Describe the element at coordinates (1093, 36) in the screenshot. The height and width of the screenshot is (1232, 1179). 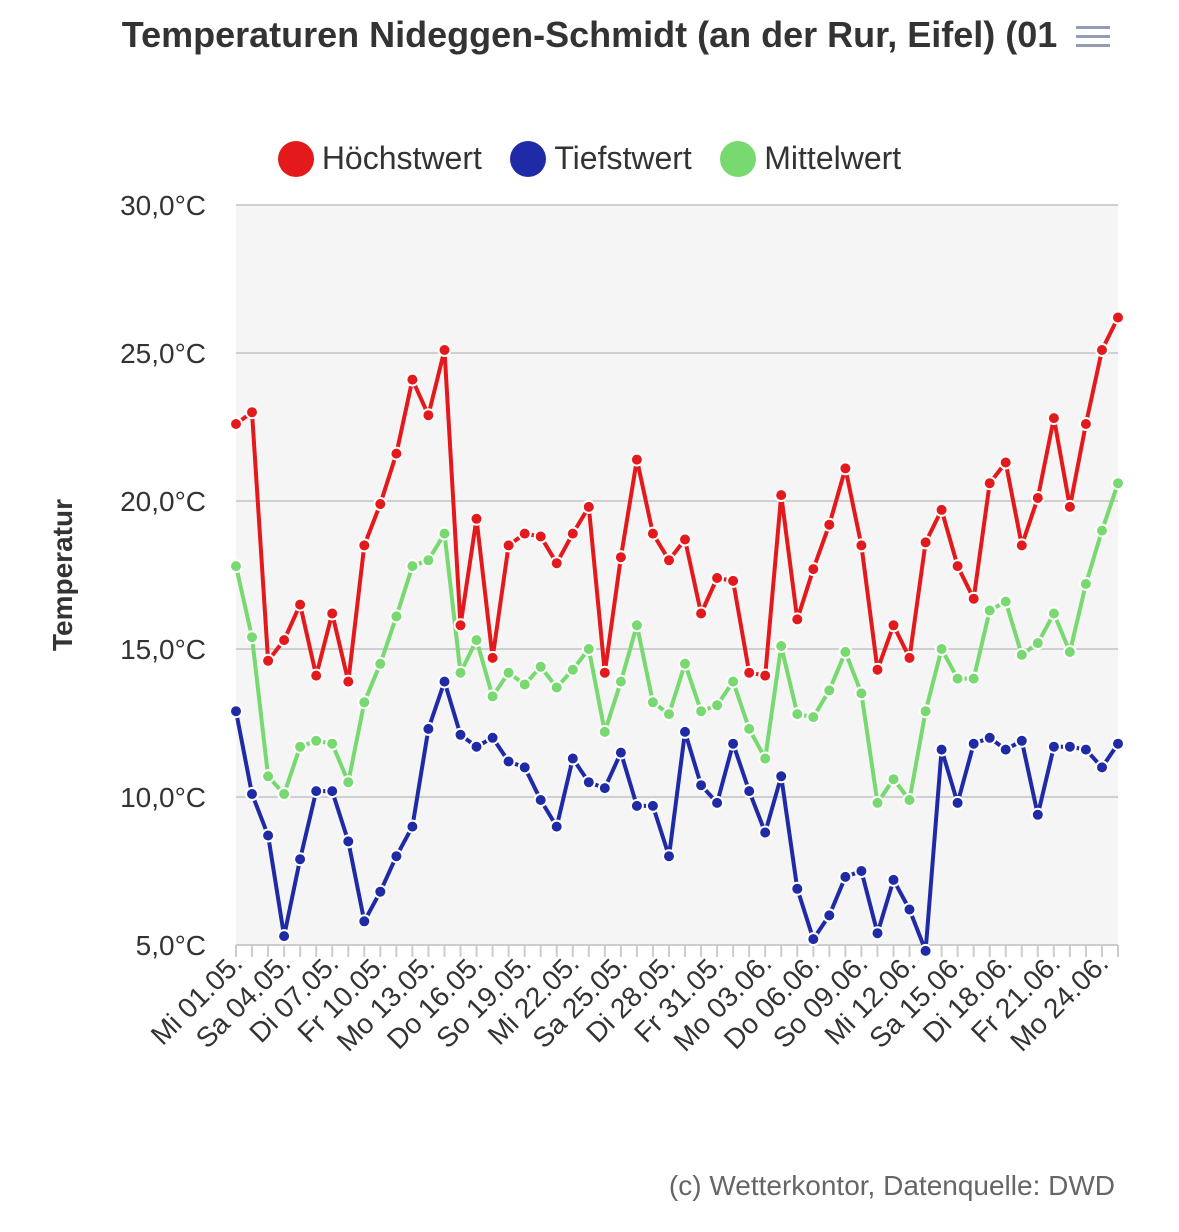
I see `menu-line` at that location.